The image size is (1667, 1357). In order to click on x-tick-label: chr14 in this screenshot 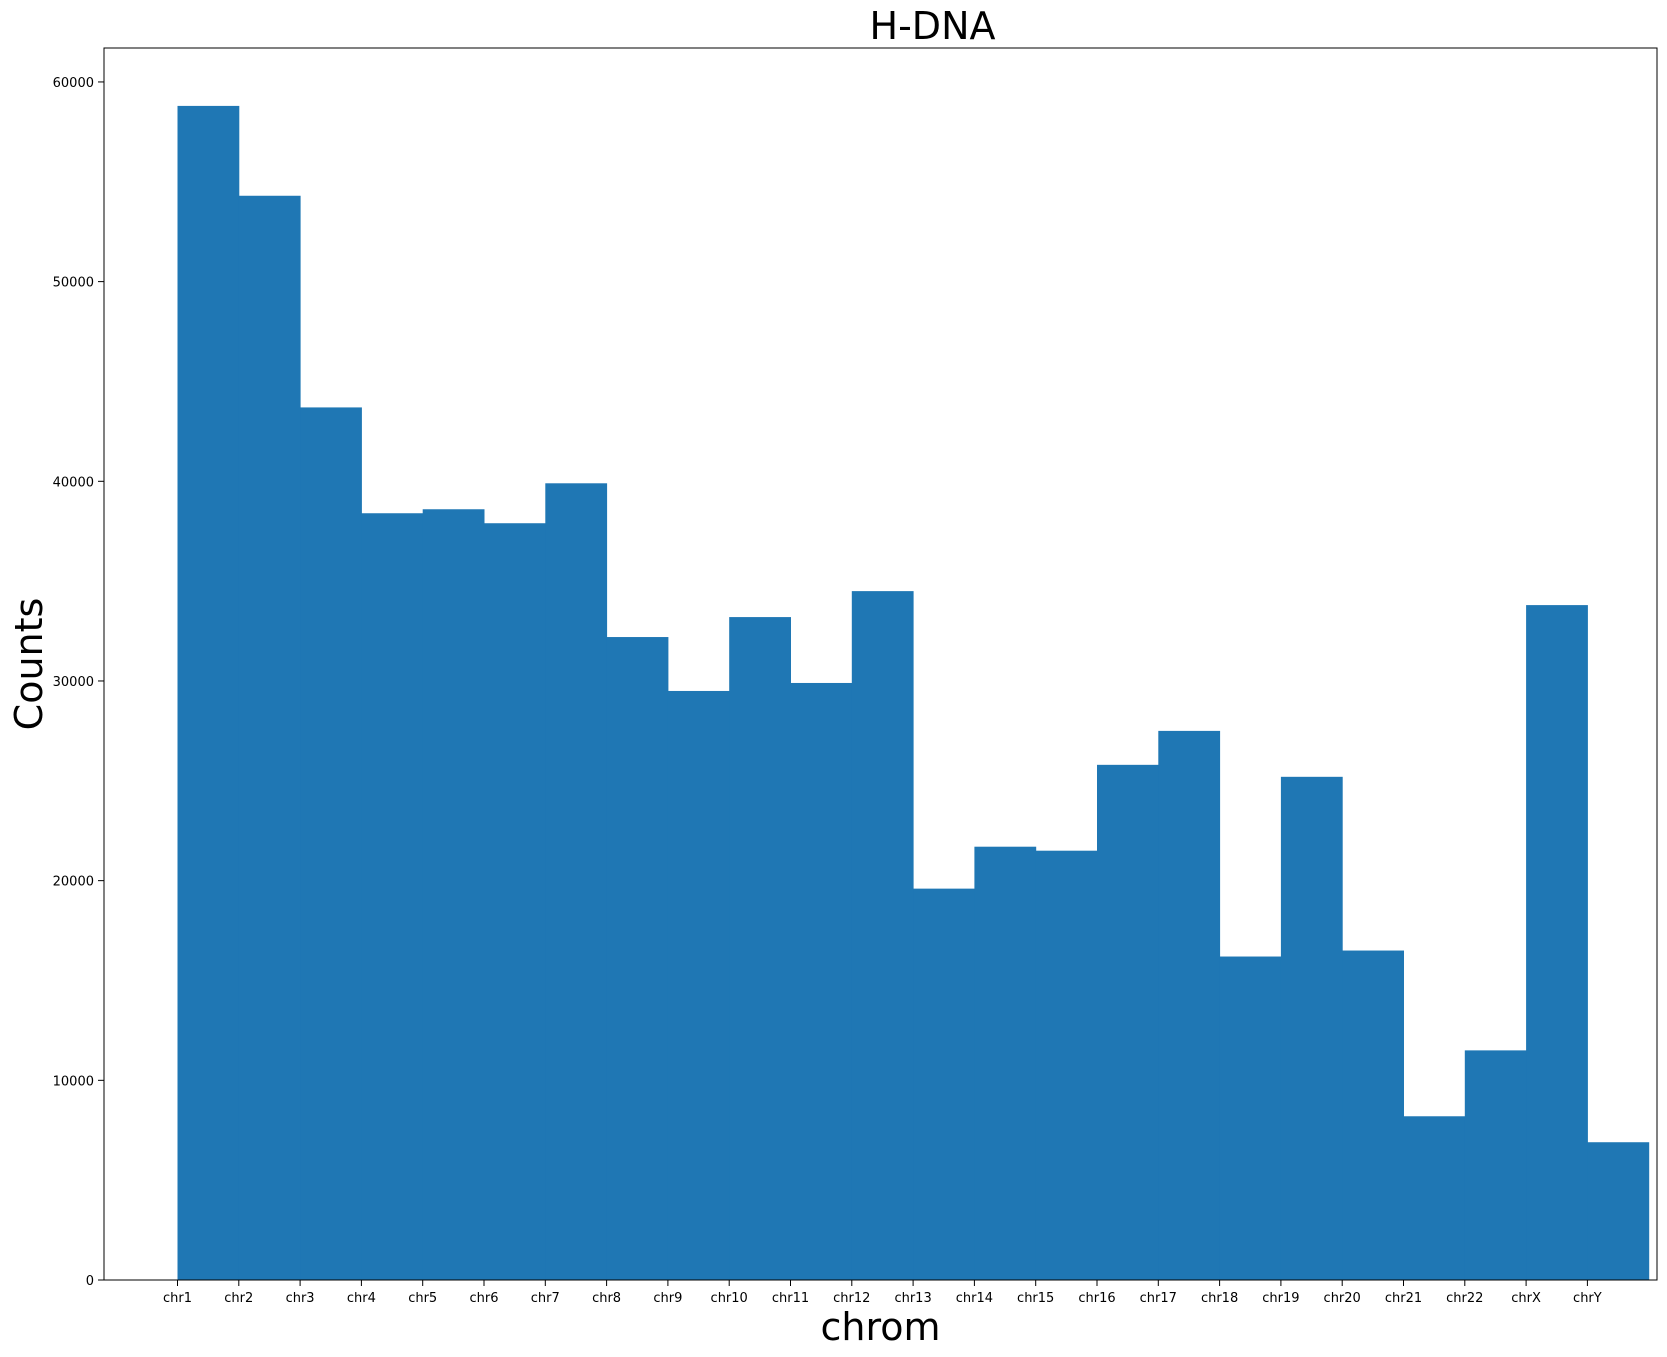, I will do `click(974, 1298)`.